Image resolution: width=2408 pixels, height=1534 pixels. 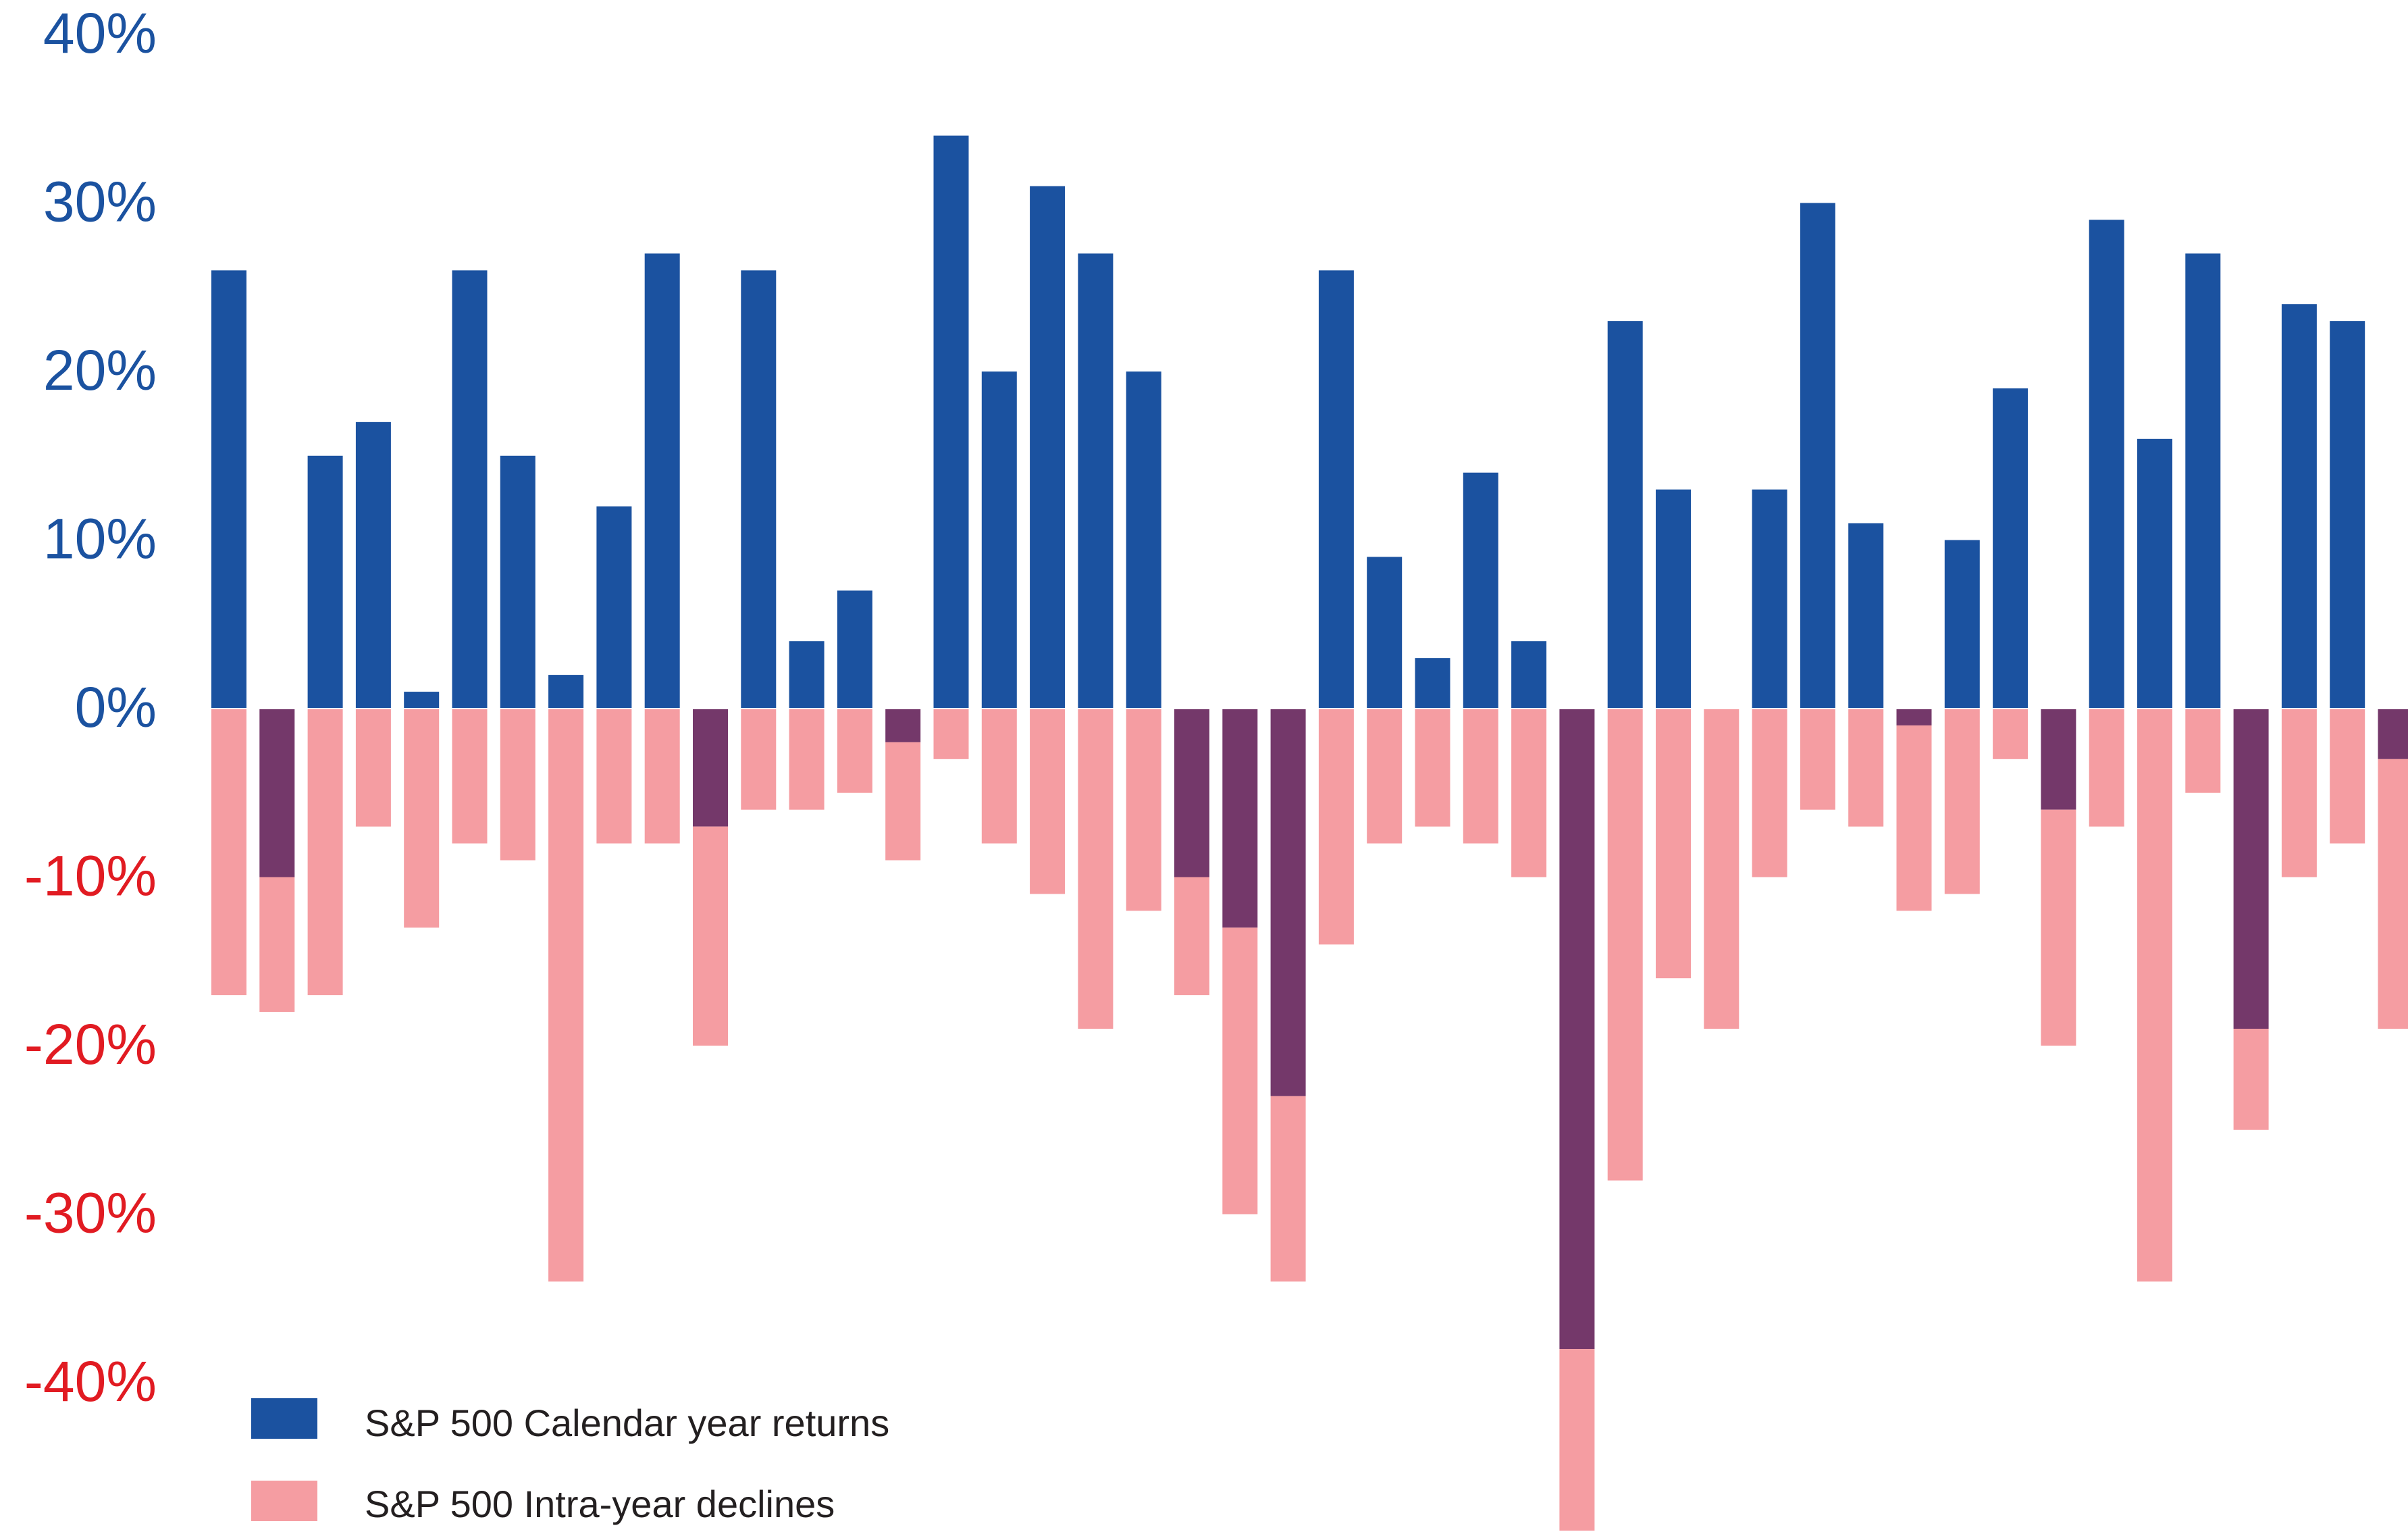 I want to click on y-tick-label: -30%, so click(x=90, y=1213).